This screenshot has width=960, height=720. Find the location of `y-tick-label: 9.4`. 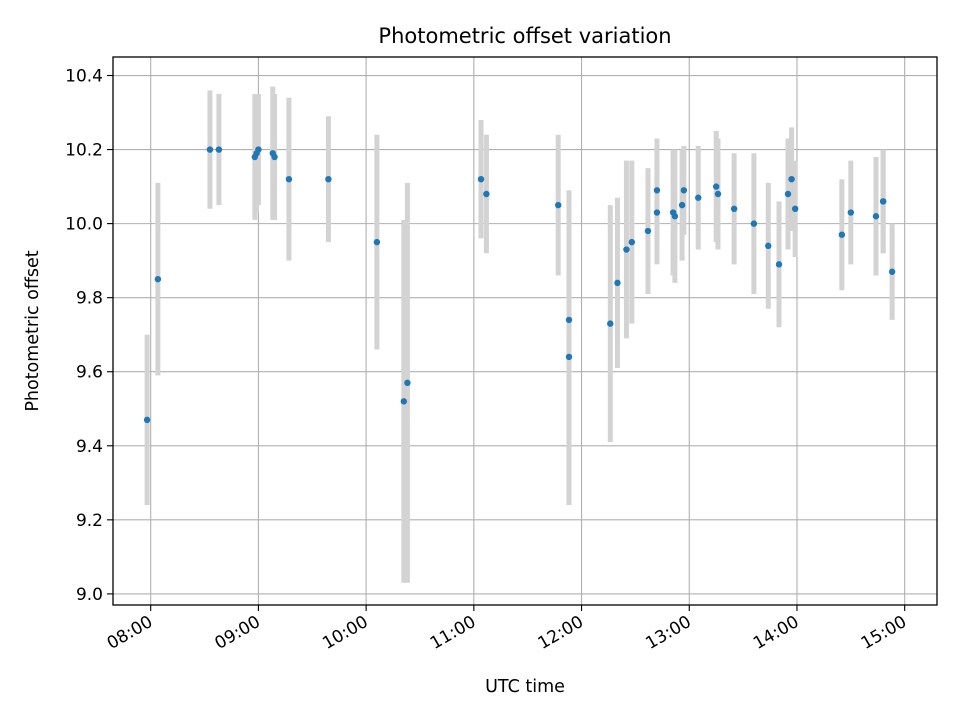

y-tick-label: 9.4 is located at coordinates (89, 447).